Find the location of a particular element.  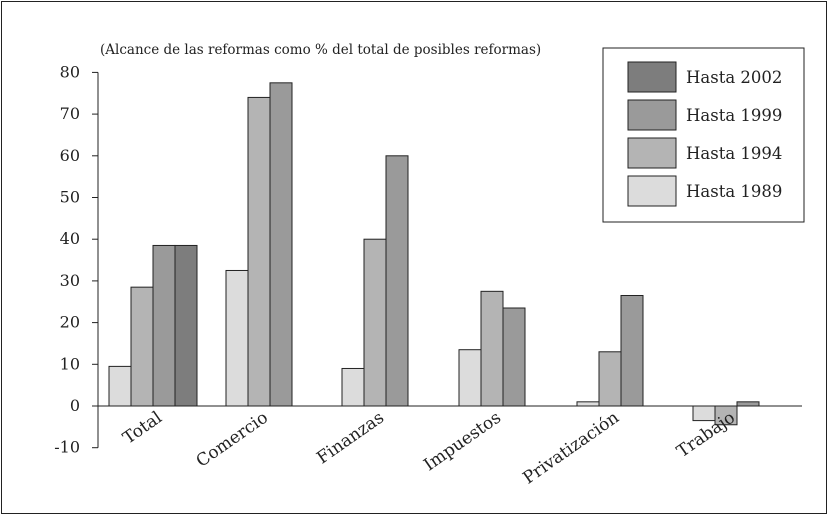

y-tick-label: 20 is located at coordinates (70, 322).